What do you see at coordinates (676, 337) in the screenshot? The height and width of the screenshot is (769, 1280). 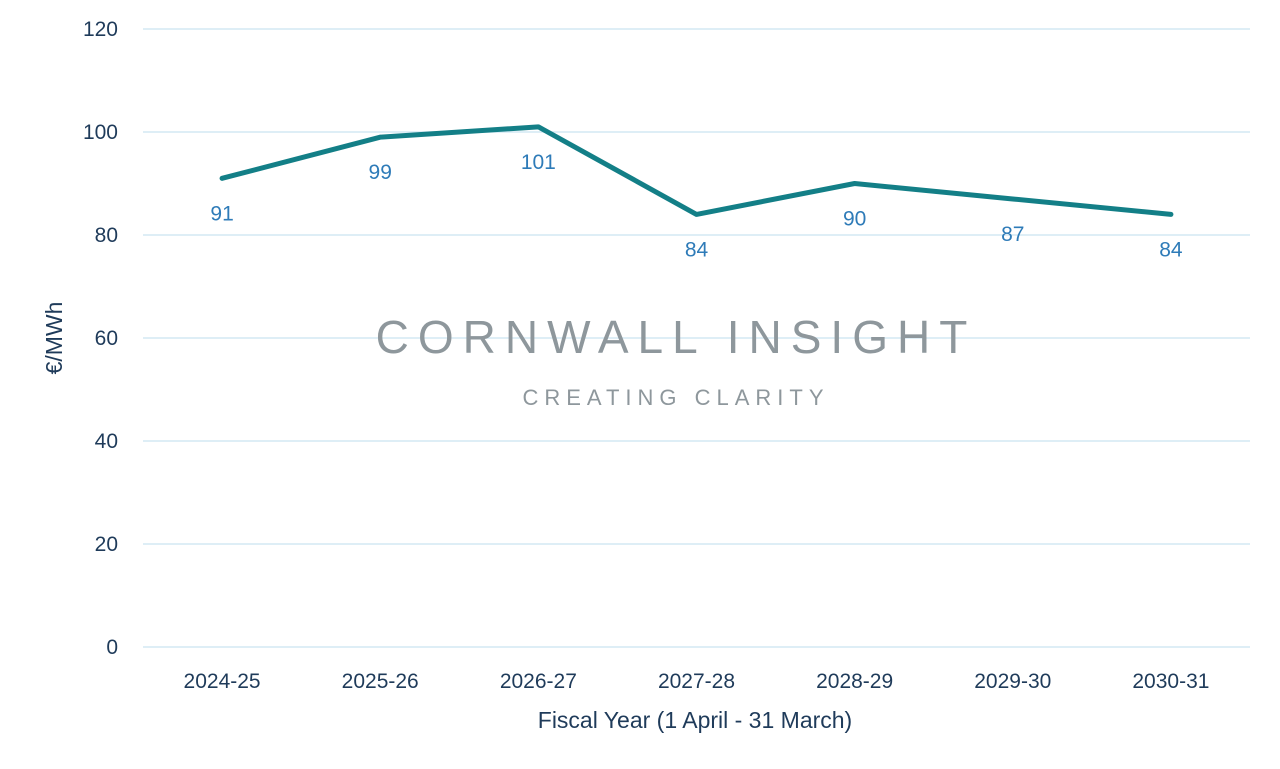 I see `watermark-title: CORNWALL INSIGHT` at bounding box center [676, 337].